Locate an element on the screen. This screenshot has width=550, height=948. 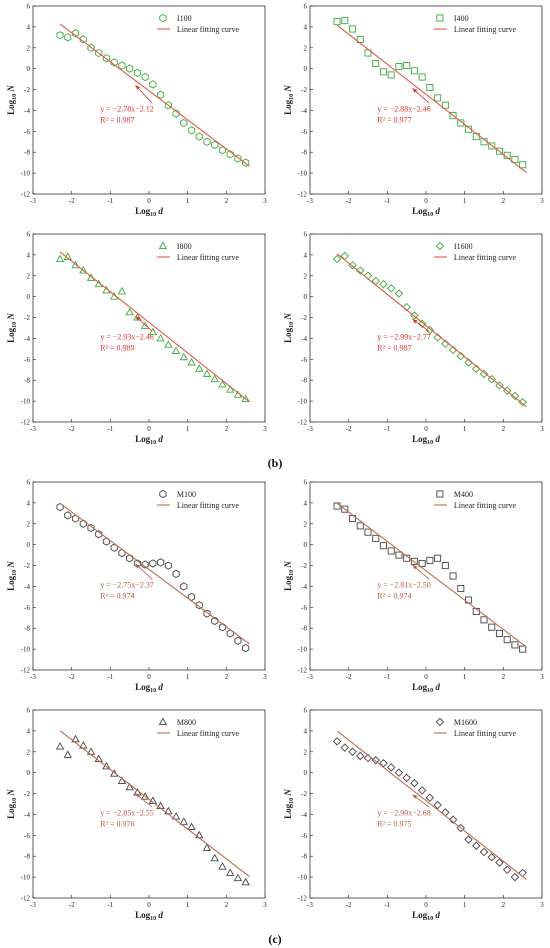
fit-r-squared: R² = 0.975 is located at coordinates (394, 823).